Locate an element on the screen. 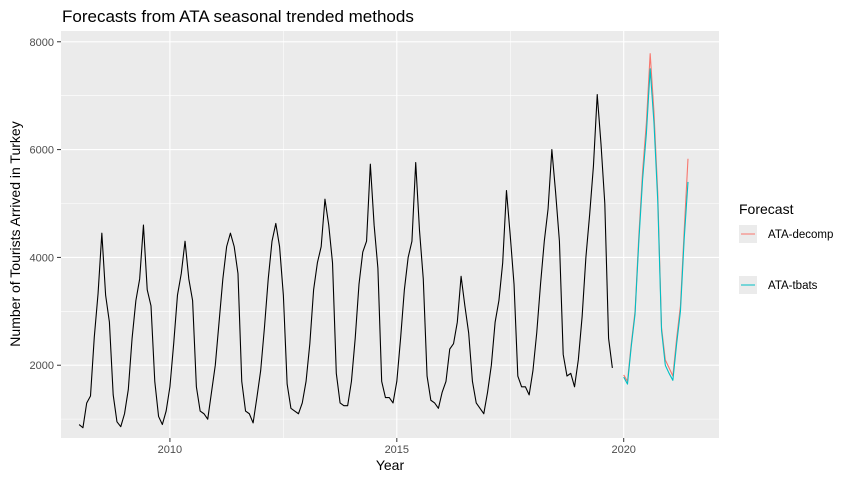  y-tick-label: 4000 is located at coordinates (42, 258).